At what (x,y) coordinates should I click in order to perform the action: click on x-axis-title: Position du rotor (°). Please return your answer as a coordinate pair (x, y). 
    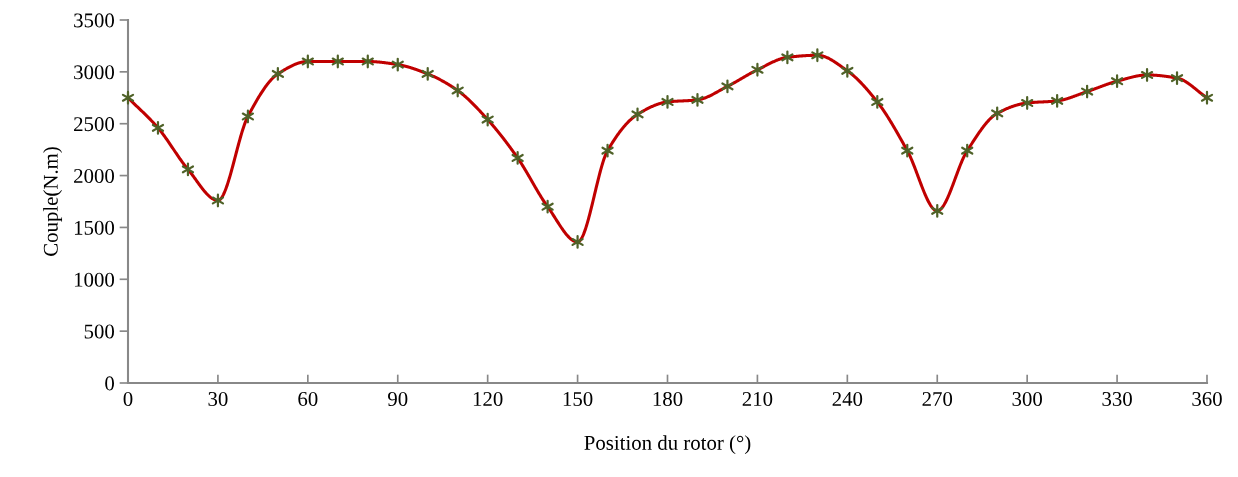
    Looking at the image, I should click on (667, 445).